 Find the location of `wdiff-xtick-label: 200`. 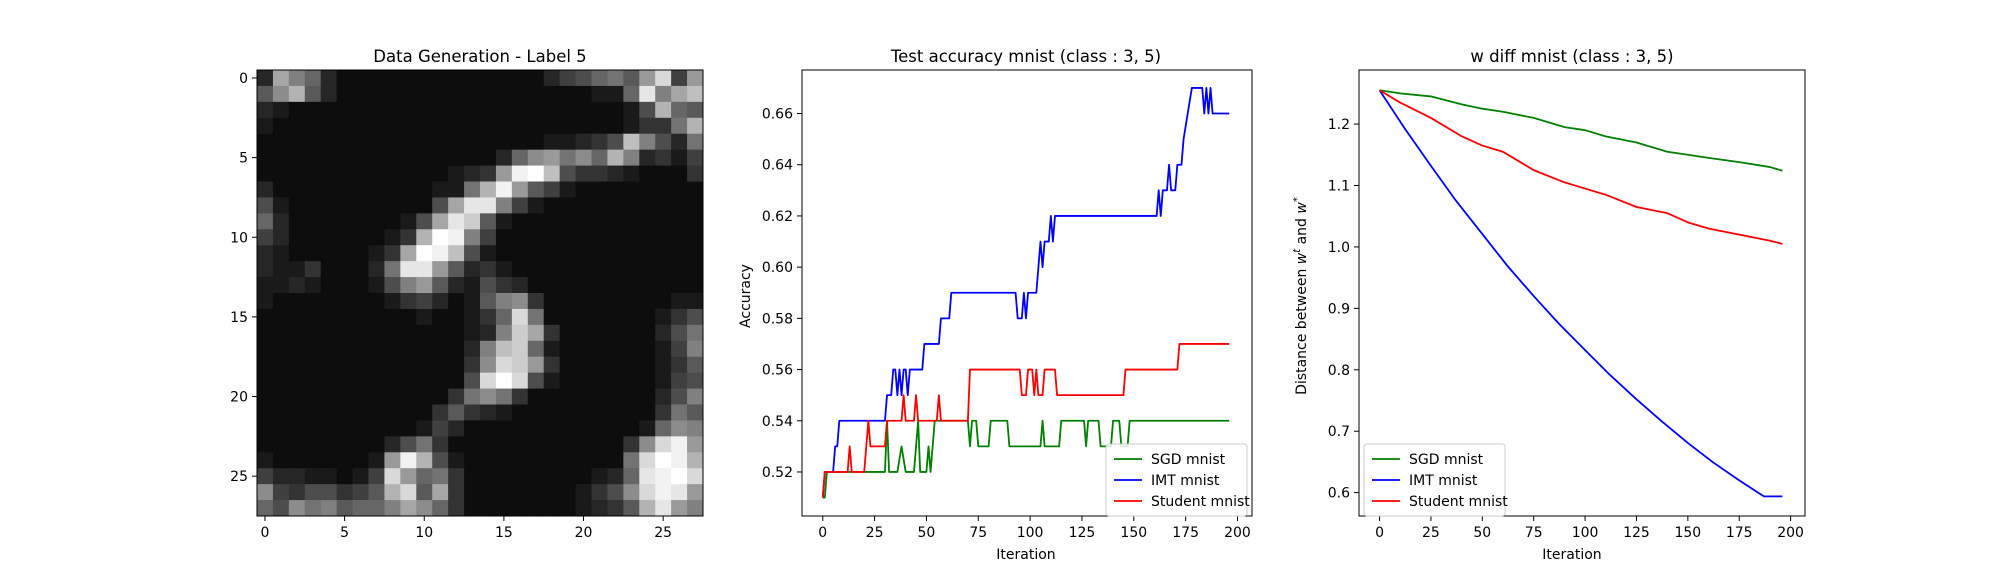

wdiff-xtick-label: 200 is located at coordinates (1790, 533).